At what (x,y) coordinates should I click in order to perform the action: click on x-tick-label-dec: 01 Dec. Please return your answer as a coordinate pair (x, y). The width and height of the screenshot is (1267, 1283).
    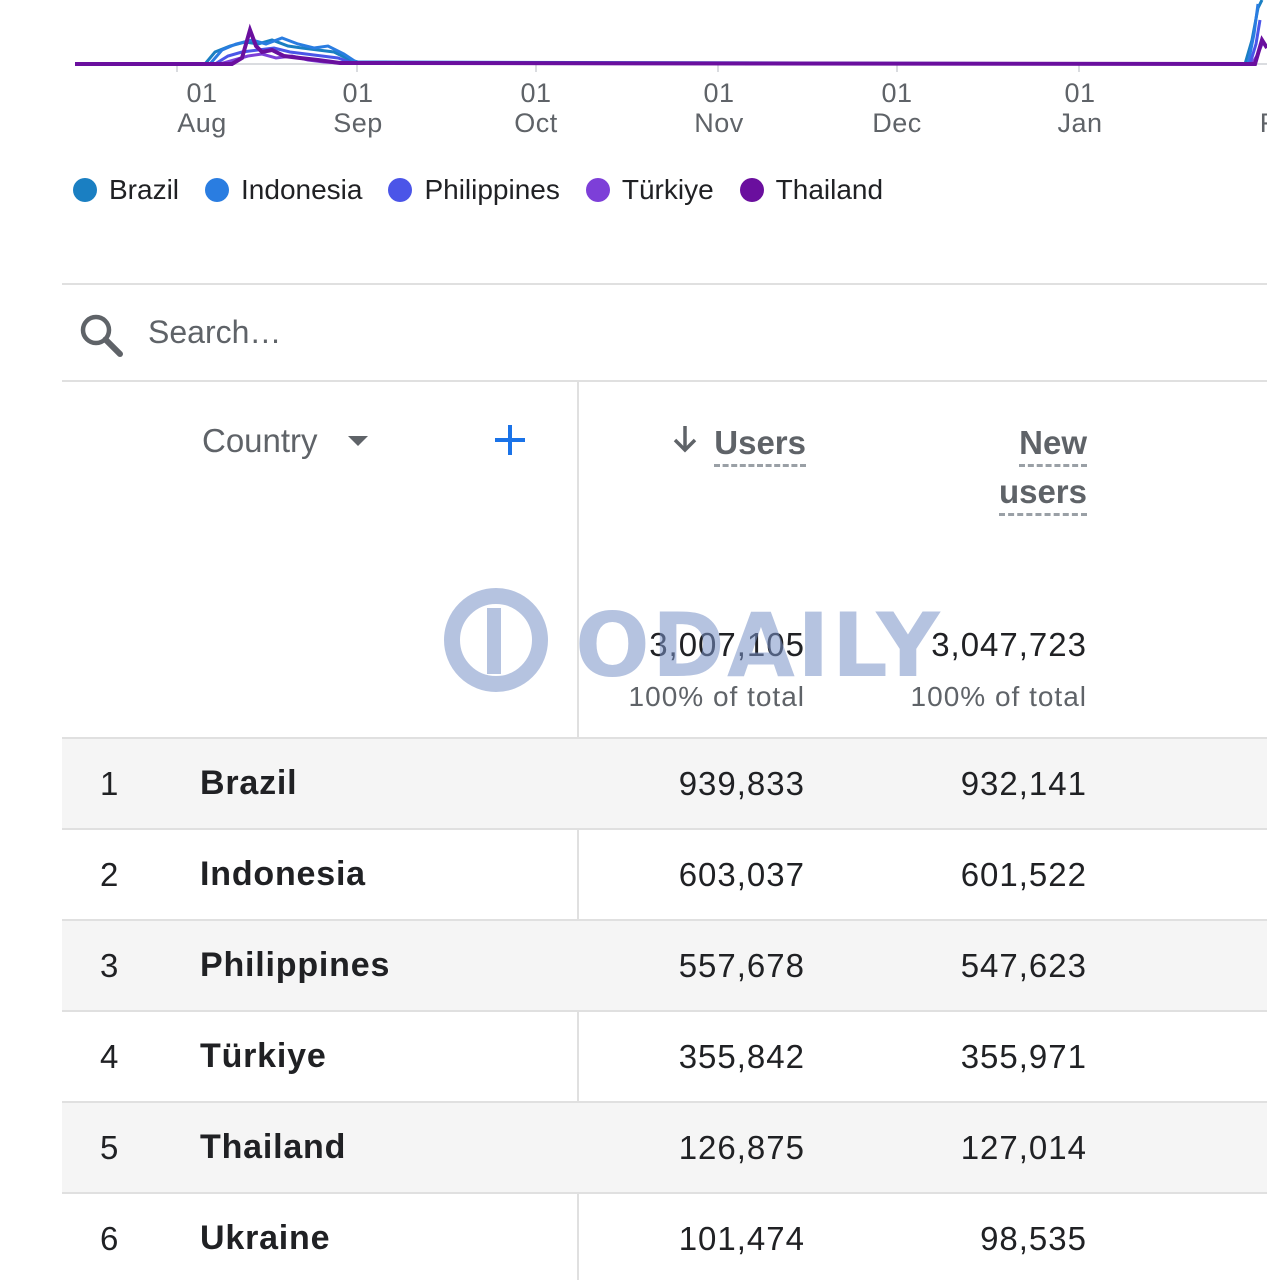
    Looking at the image, I should click on (897, 108).